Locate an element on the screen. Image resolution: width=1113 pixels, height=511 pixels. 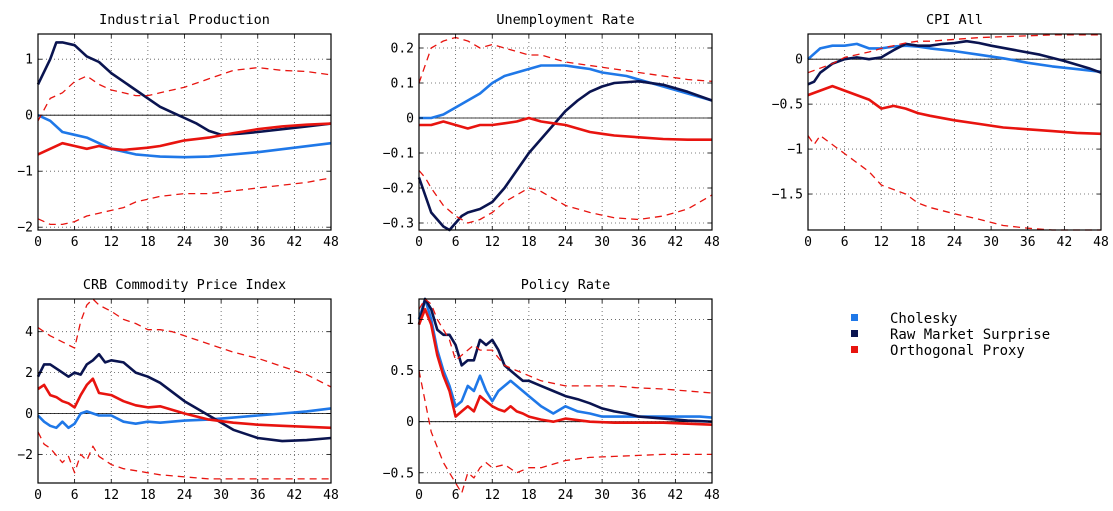
y-tick-label: 2 is located at coordinates (29, 373).